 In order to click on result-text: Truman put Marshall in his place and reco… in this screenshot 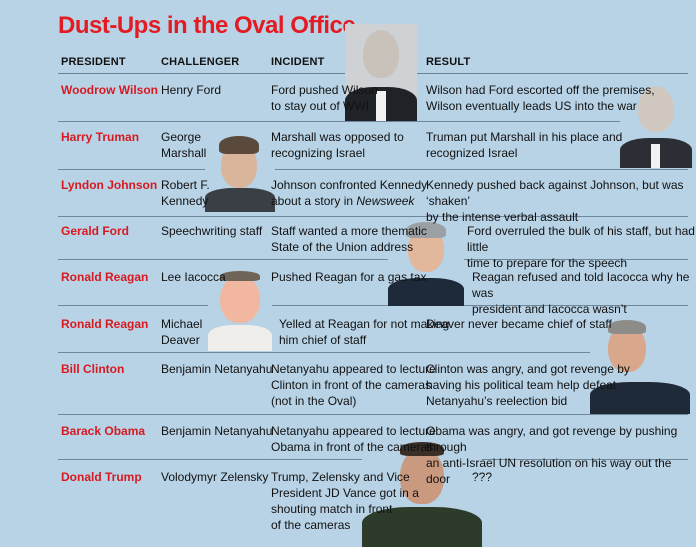, I will do `click(524, 145)`.